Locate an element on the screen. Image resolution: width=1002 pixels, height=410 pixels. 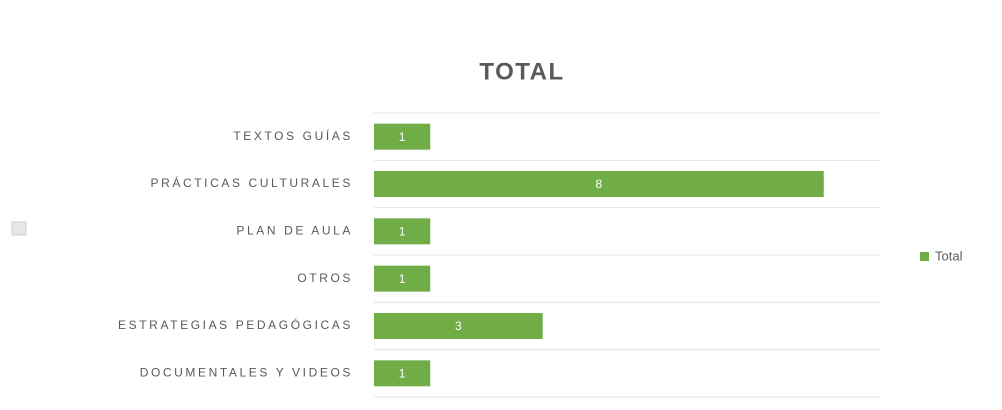
y-tick-label: TEXTOS GUÍAS is located at coordinates (293, 135).